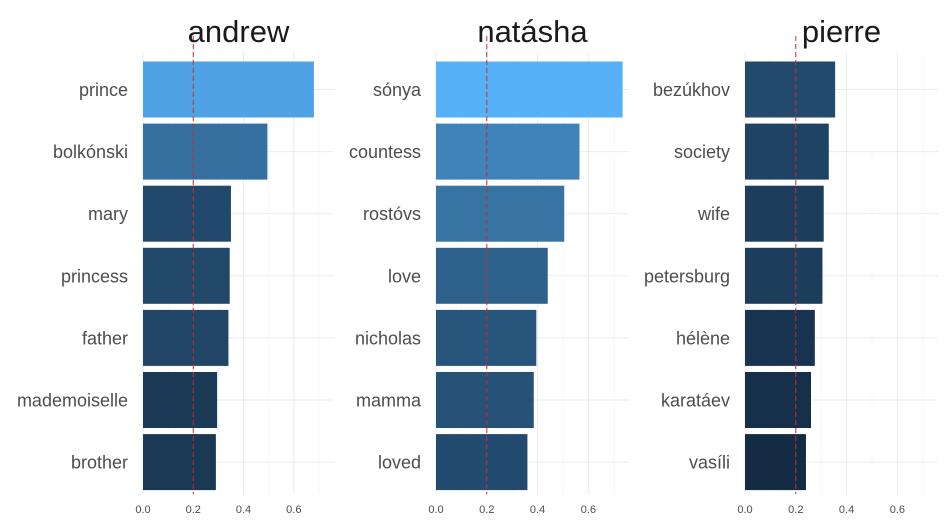 The image size is (946, 524). What do you see at coordinates (105, 338) in the screenshot?
I see `category-label: father` at bounding box center [105, 338].